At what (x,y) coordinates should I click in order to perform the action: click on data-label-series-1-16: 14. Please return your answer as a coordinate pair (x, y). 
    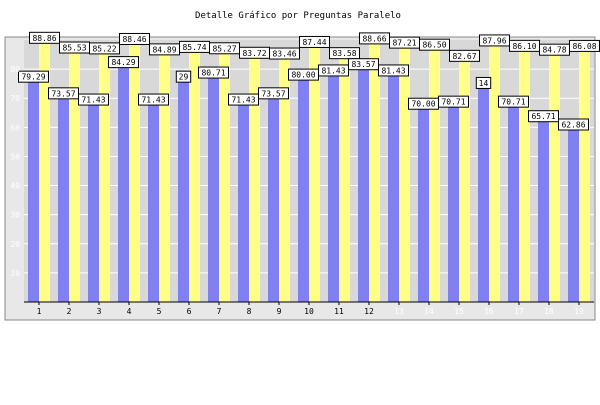
    Looking at the image, I should click on (484, 83).